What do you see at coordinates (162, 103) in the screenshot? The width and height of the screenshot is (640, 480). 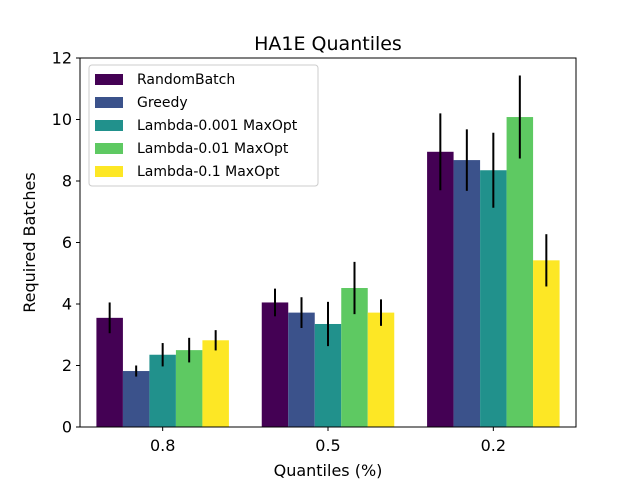 I see `legend-label-1: Greedy` at bounding box center [162, 103].